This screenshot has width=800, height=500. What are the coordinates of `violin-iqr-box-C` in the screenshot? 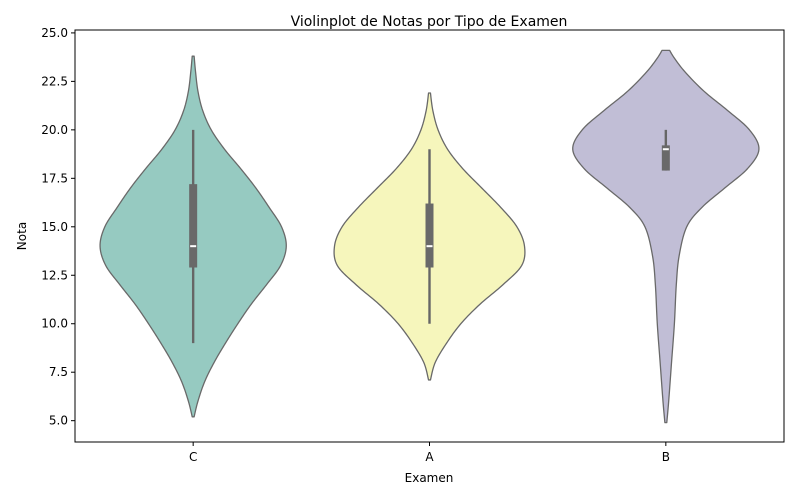 It's located at (193, 226).